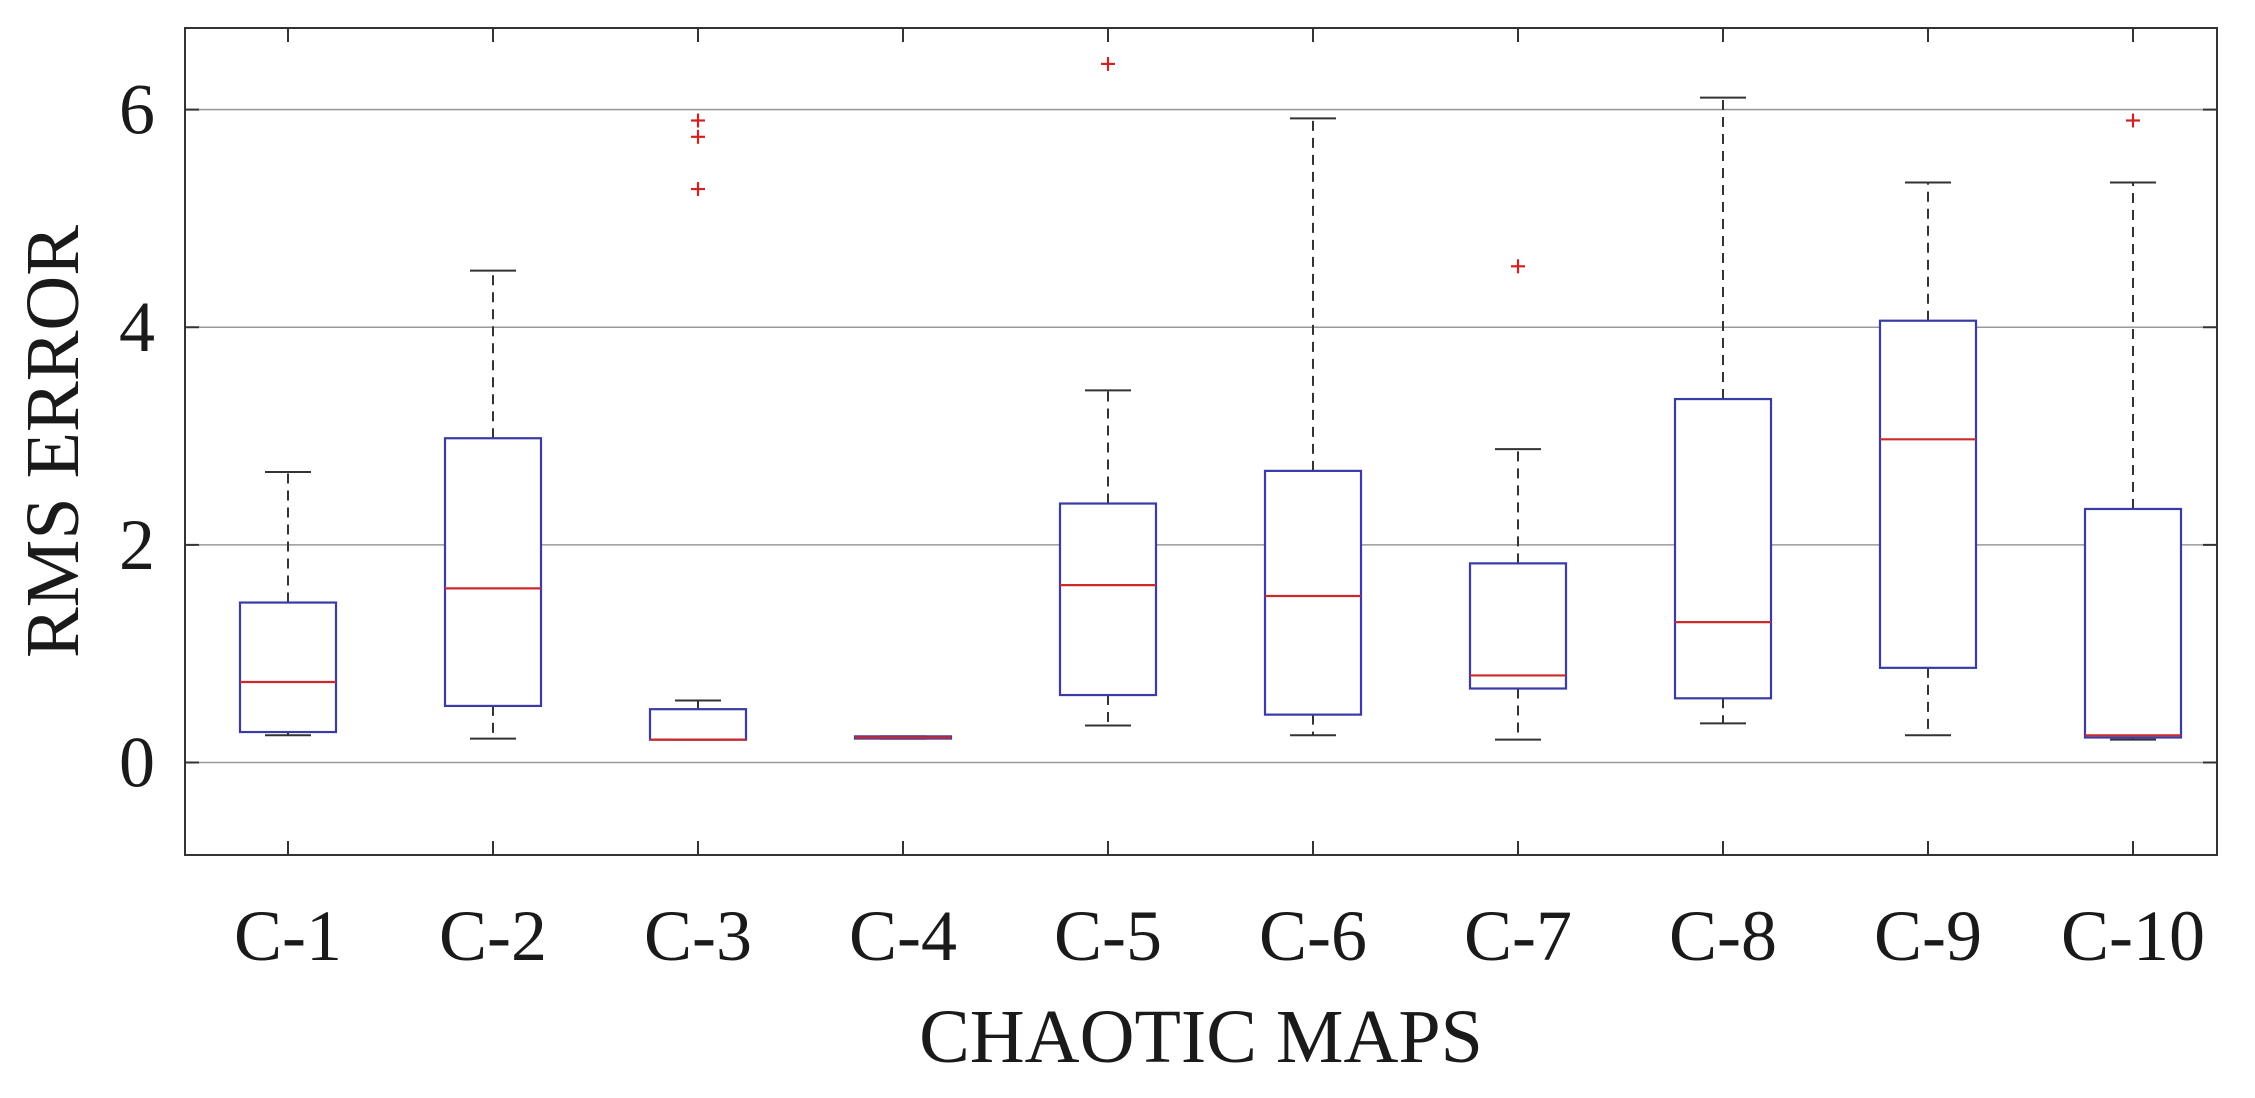 The image size is (2255, 1098). What do you see at coordinates (137, 327) in the screenshot?
I see `y-tick-label-4: 4` at bounding box center [137, 327].